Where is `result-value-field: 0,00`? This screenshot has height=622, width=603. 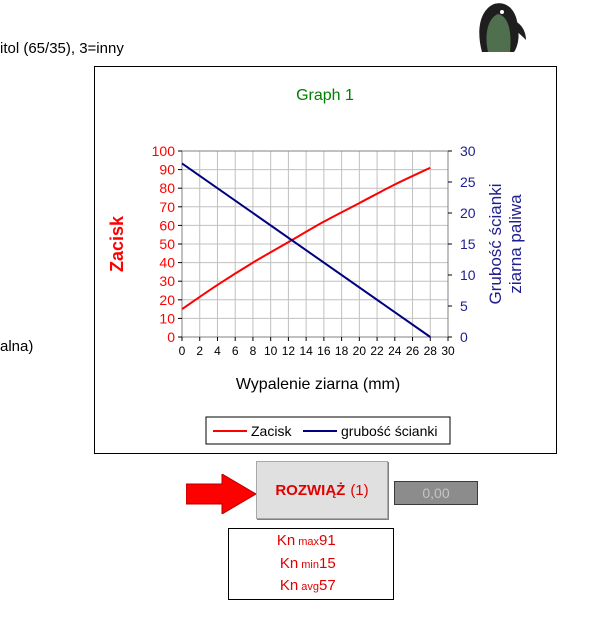 result-value-field: 0,00 is located at coordinates (436, 493).